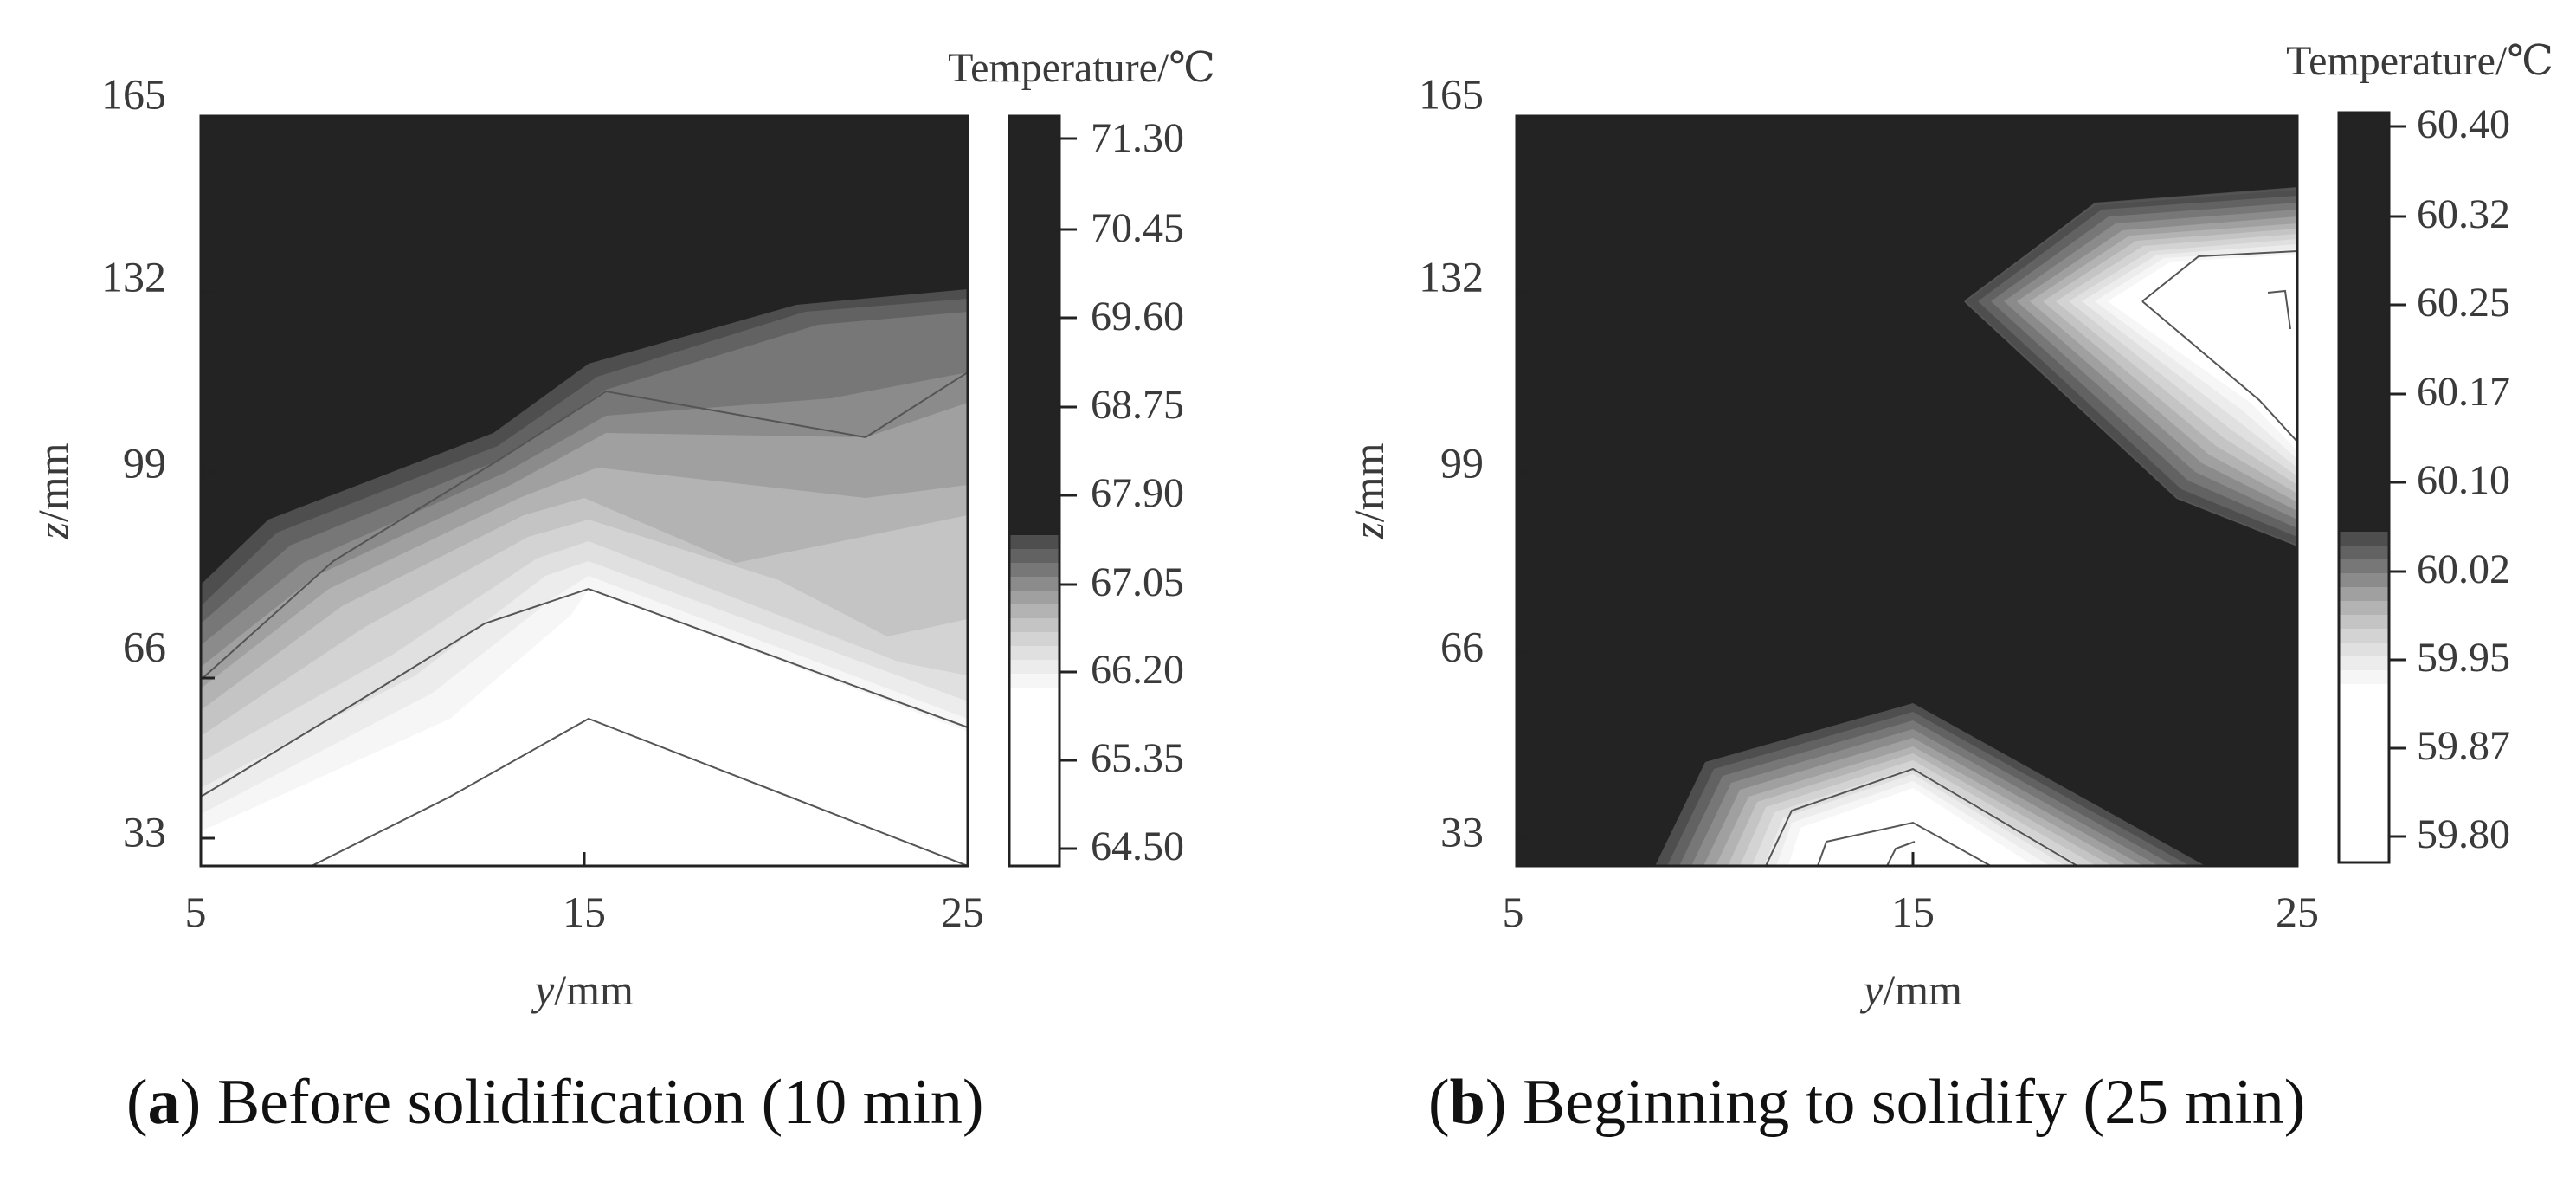 The width and height of the screenshot is (2576, 1195). Describe the element at coordinates (1922, 990) in the screenshot. I see `panel-b-x-axis-unit: /mm` at that location.